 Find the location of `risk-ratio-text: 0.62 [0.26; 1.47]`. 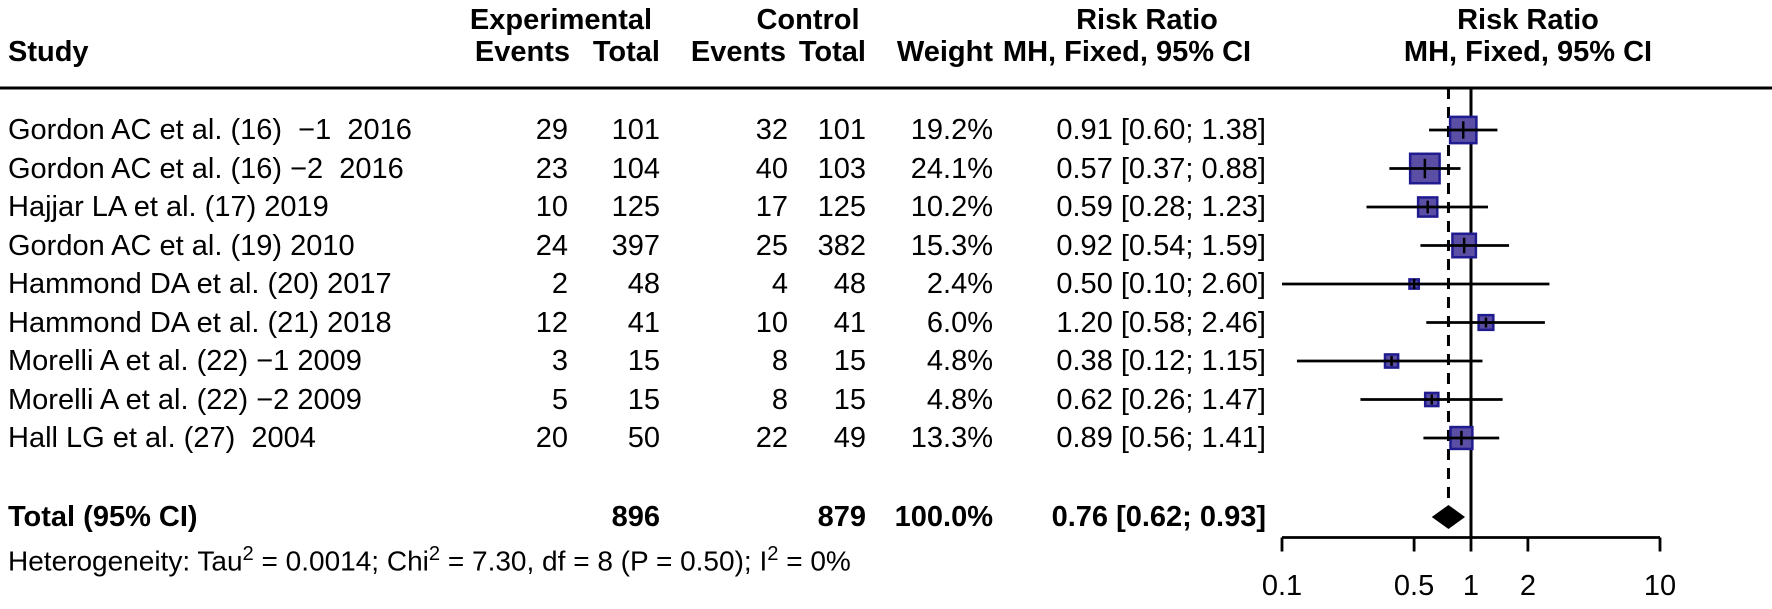

risk-ratio-text: 0.62 [0.26; 1.47] is located at coordinates (1161, 399).